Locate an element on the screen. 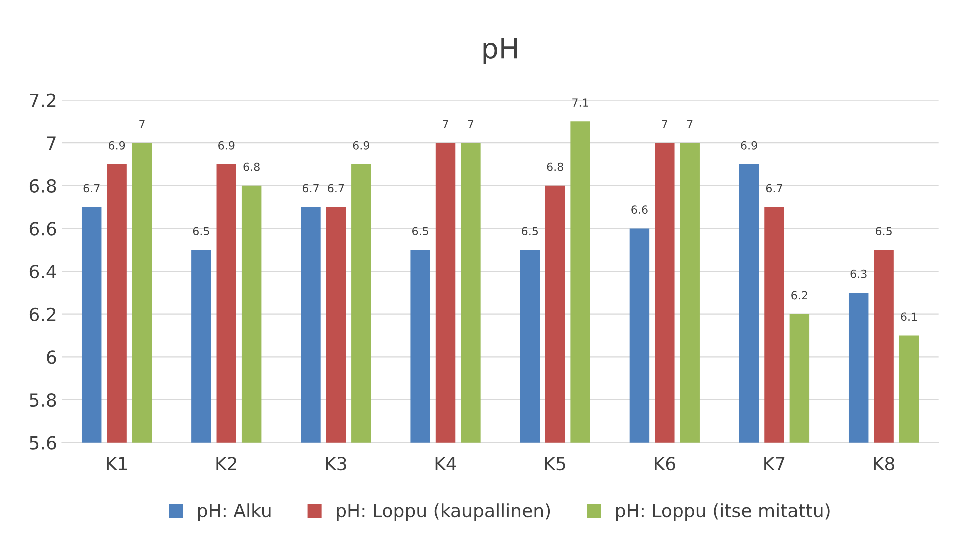 This screenshot has width=958, height=557. data-label: 6.1 is located at coordinates (909, 317).